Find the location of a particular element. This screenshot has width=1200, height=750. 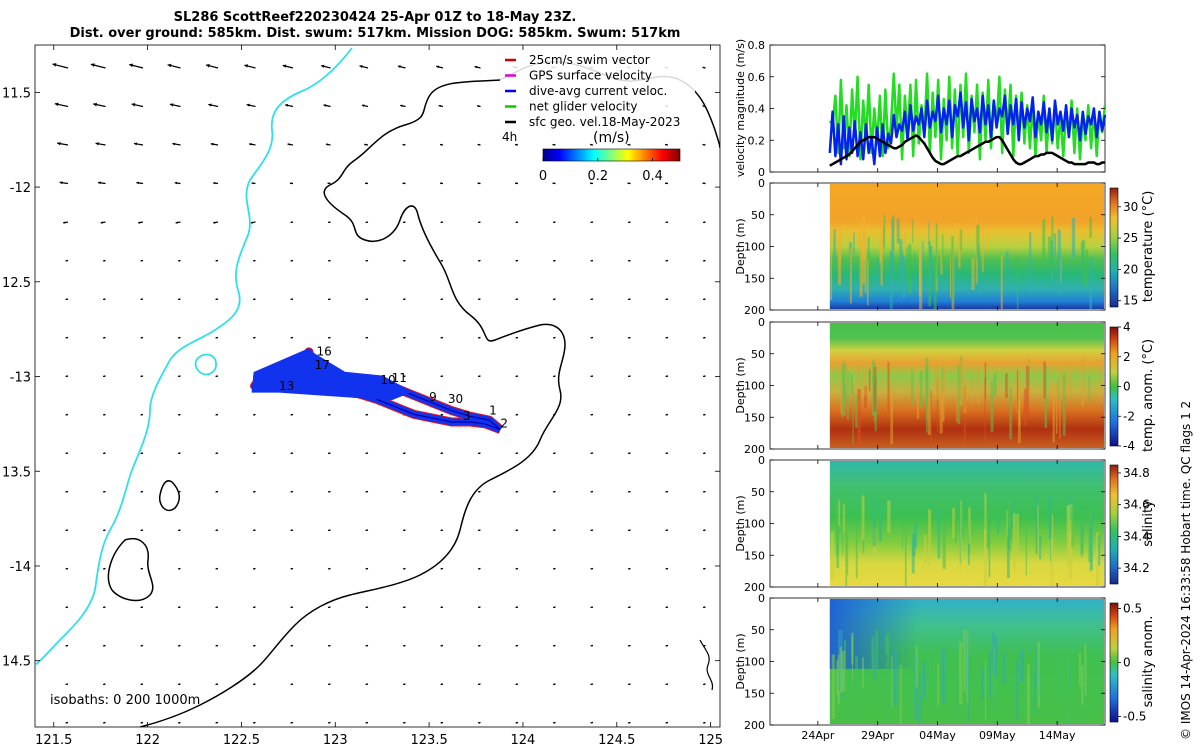

section-colorbar-label: salinity is located at coordinates (1148, 523).